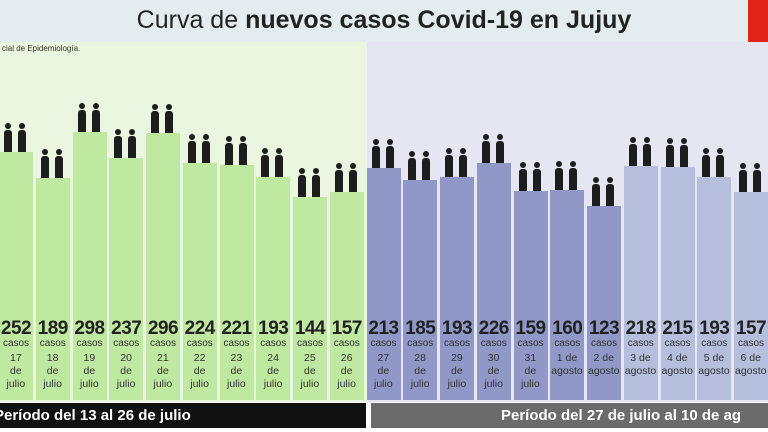 This screenshot has height=432, width=768. What do you see at coordinates (89, 328) in the screenshot?
I see `value-label: 298` at bounding box center [89, 328].